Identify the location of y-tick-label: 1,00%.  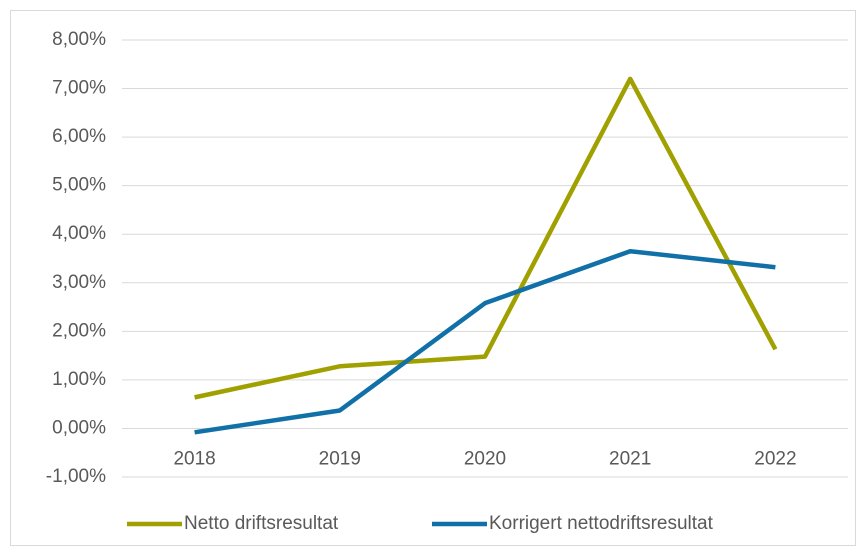
(79, 379).